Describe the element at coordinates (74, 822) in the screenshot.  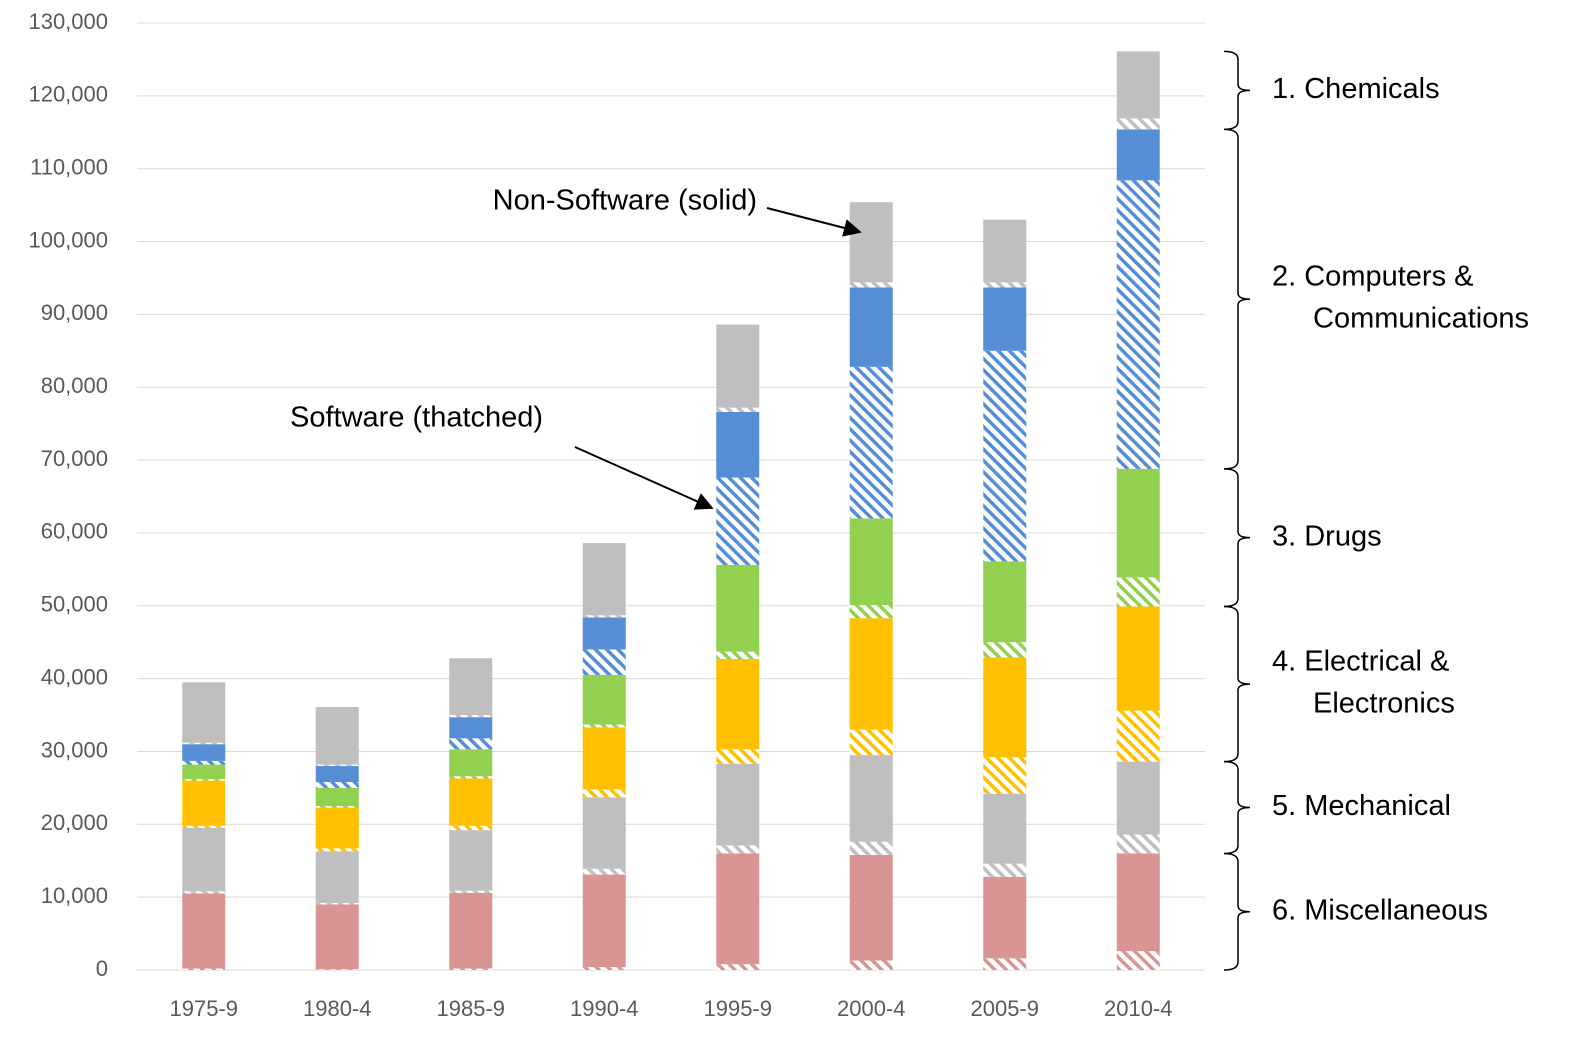
I see `y-tick-label: 20,000` at that location.